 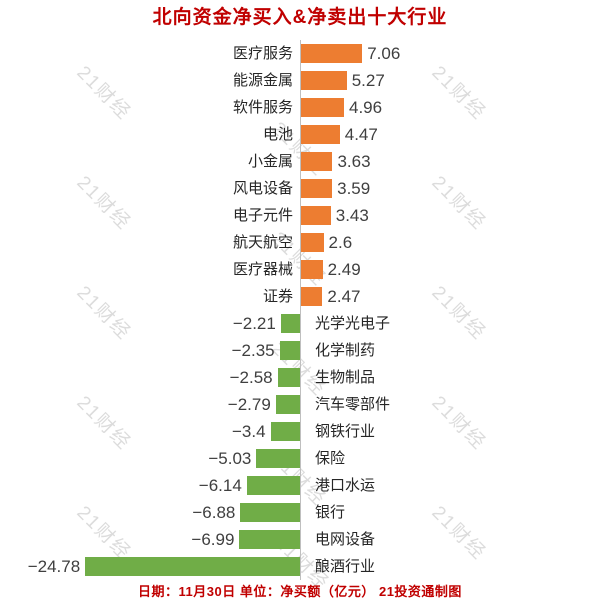 What do you see at coordinates (262, 107) in the screenshot?
I see `industry-label: 软件服务` at bounding box center [262, 107].